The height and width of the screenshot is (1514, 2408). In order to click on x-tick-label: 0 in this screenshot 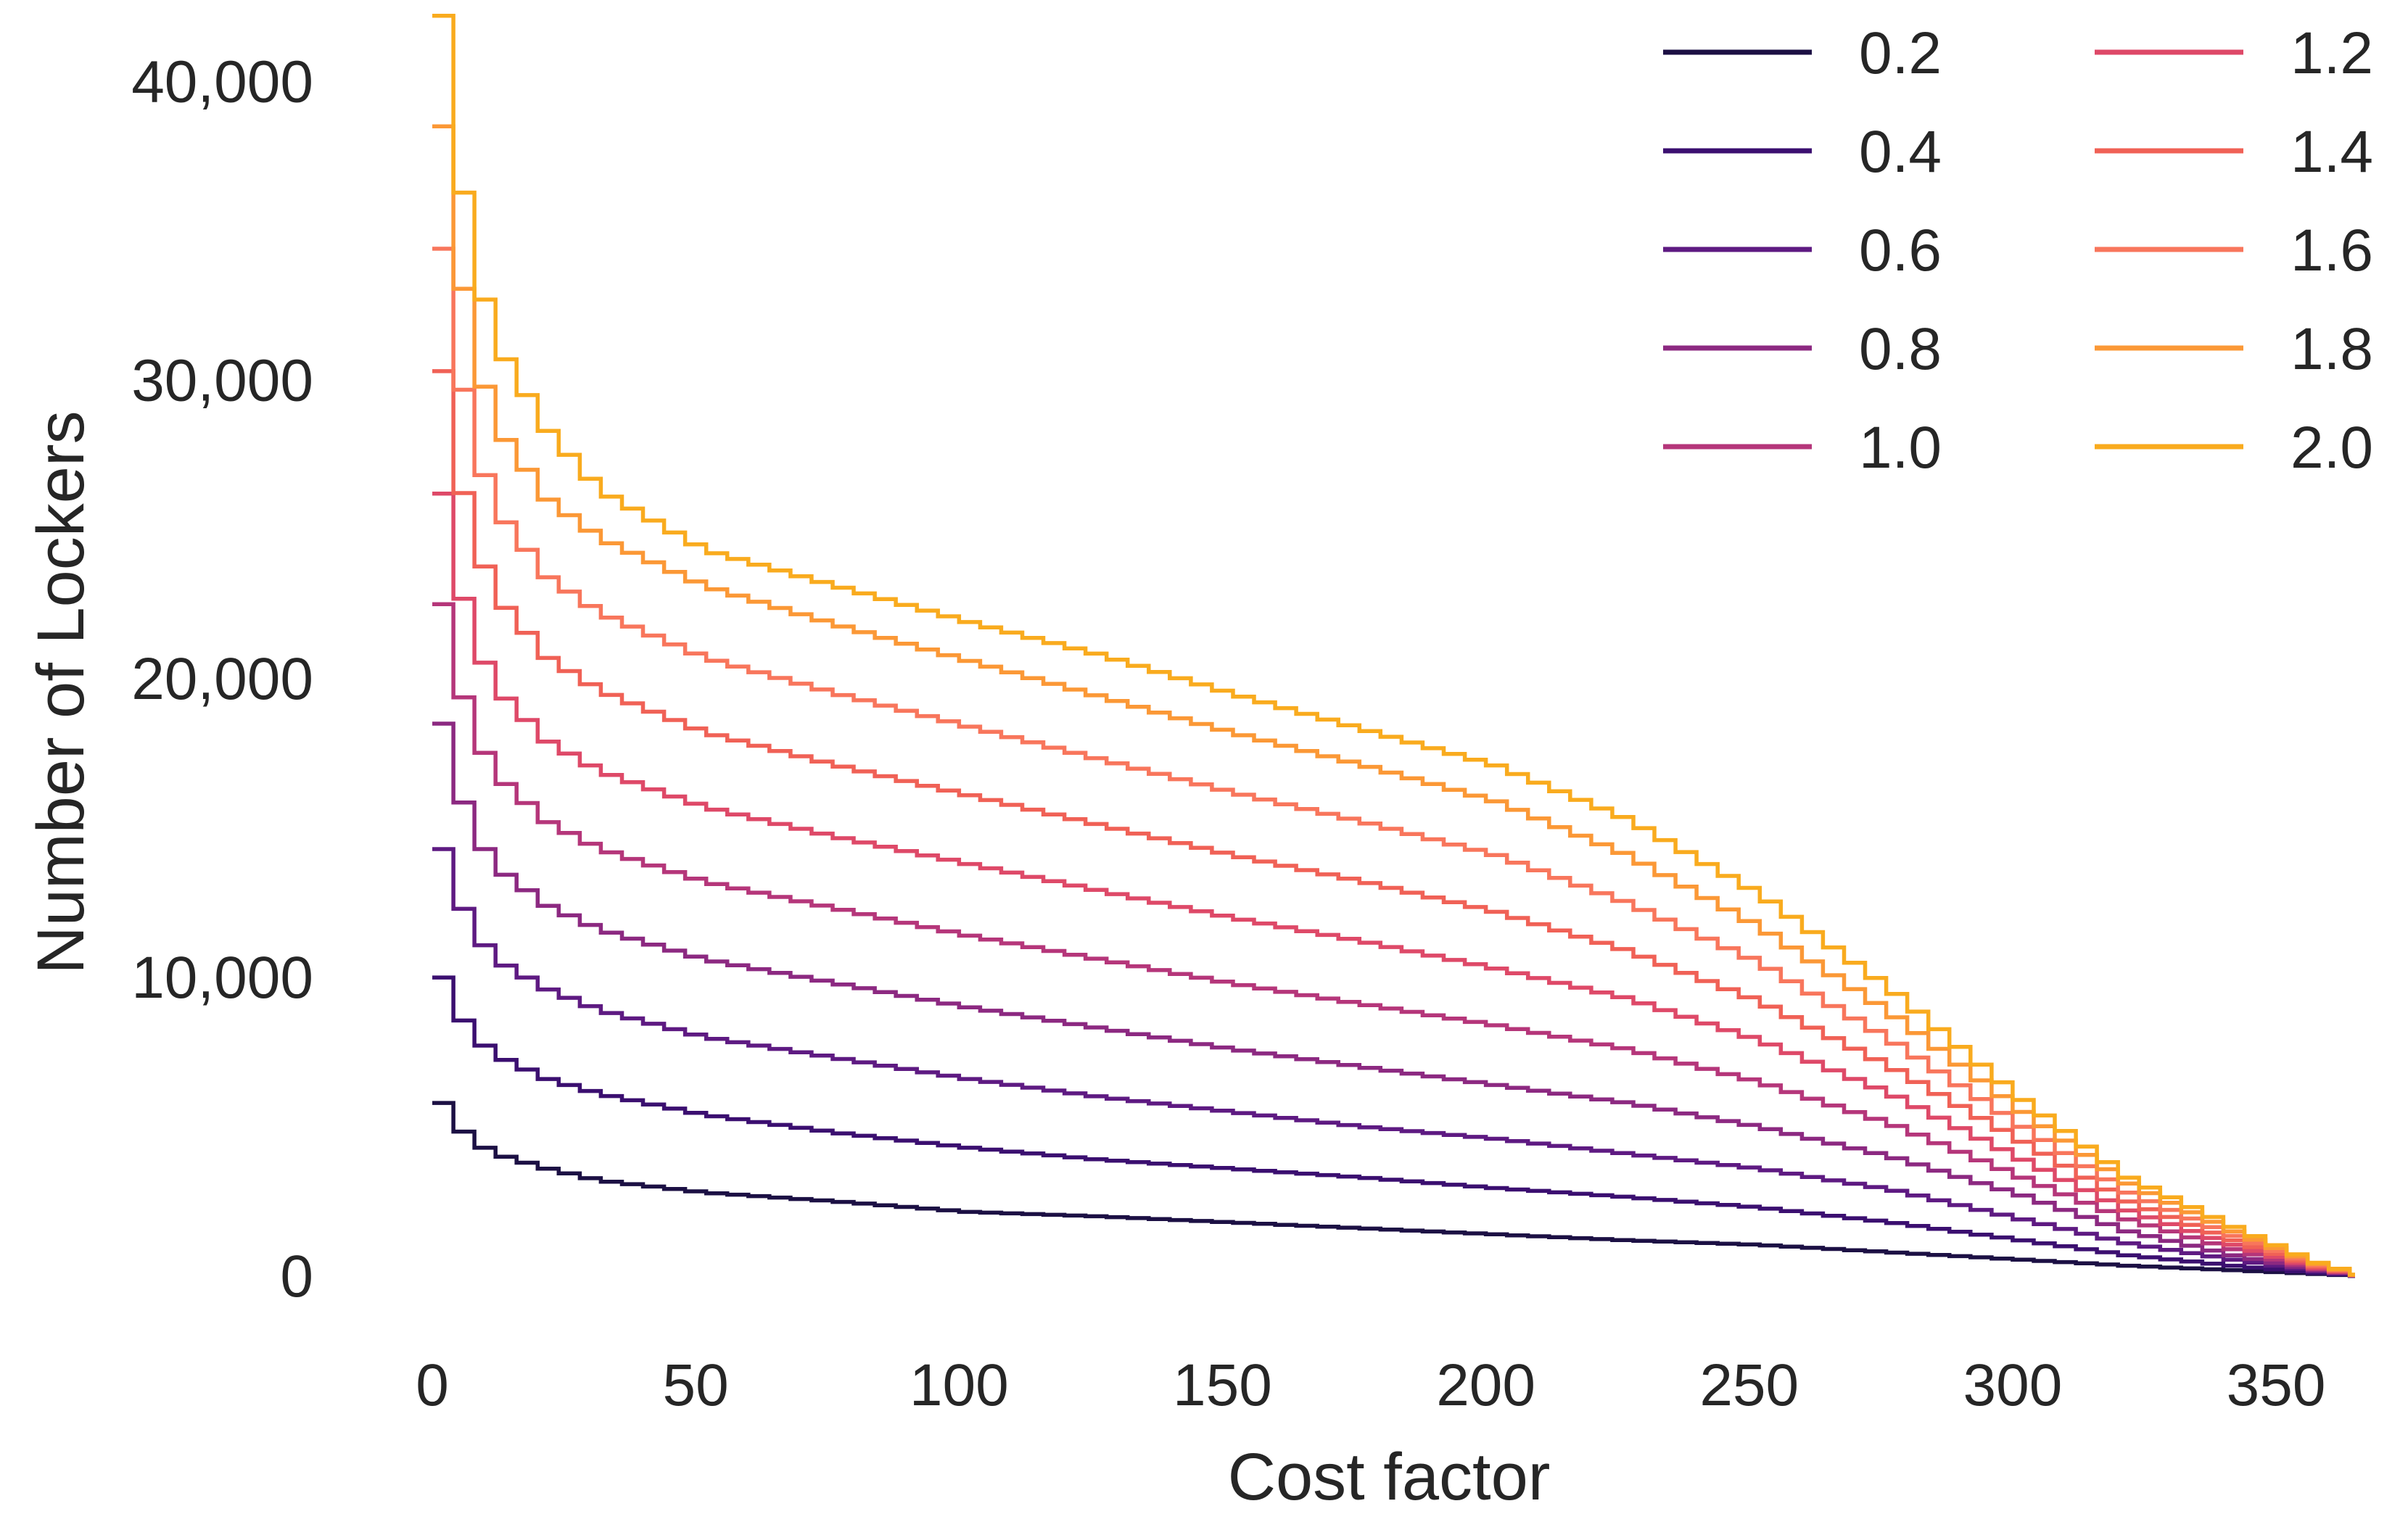, I will do `click(432, 1385)`.